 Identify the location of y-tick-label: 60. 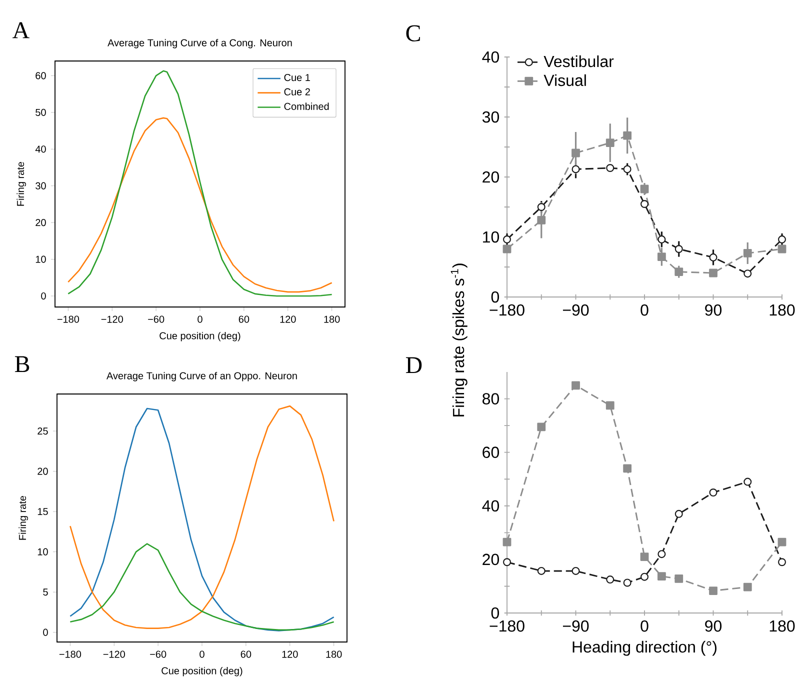
(491, 452).